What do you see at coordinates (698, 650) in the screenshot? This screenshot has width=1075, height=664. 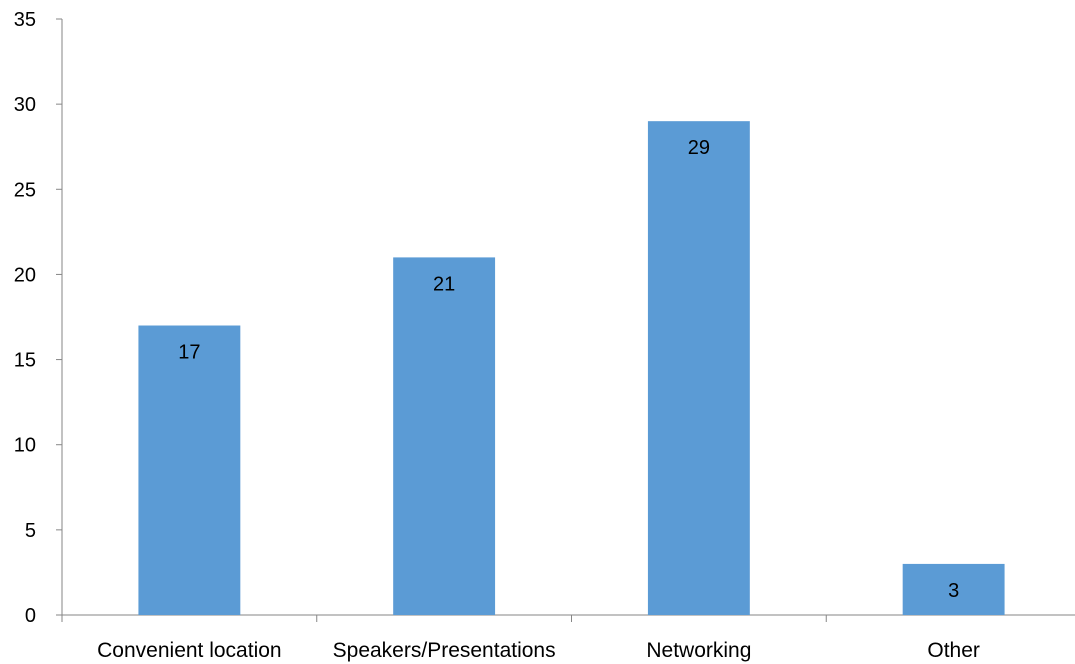 I see `x-tick-label: Networking` at bounding box center [698, 650].